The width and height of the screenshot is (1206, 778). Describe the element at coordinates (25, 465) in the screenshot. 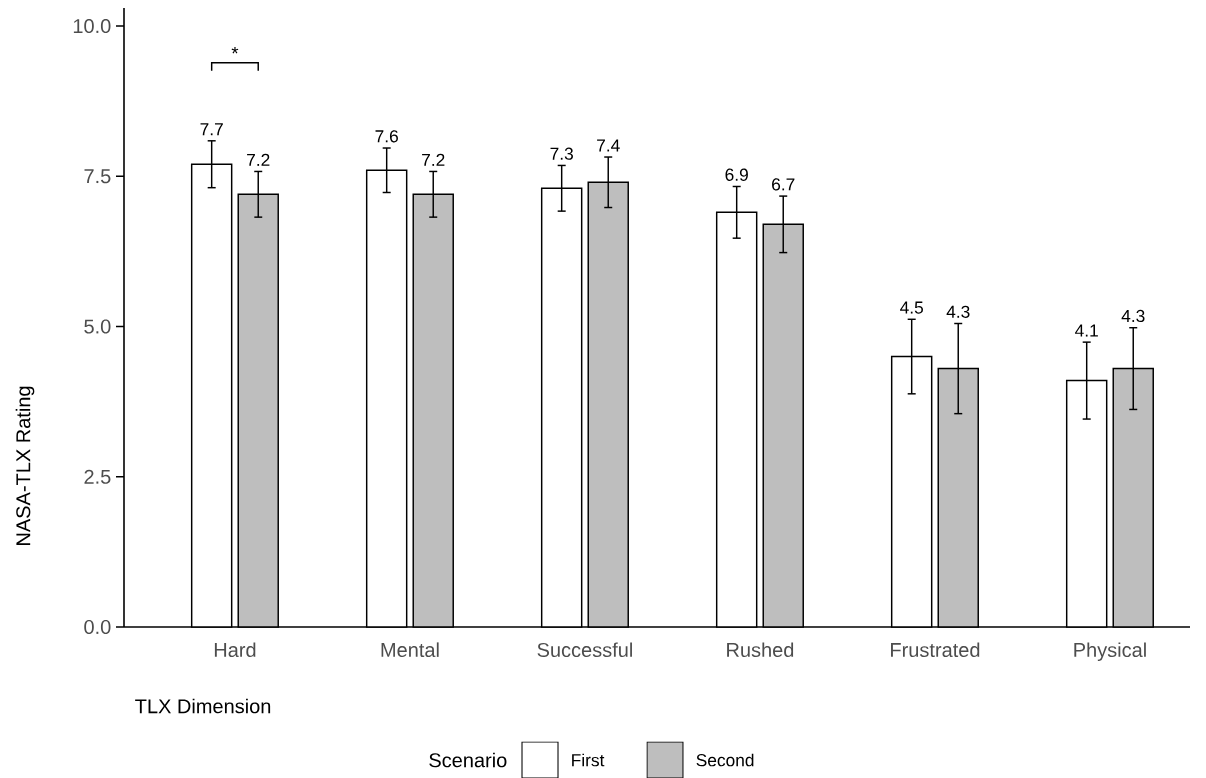

I see `y-axis-title: NASA-TLX Rating` at that location.